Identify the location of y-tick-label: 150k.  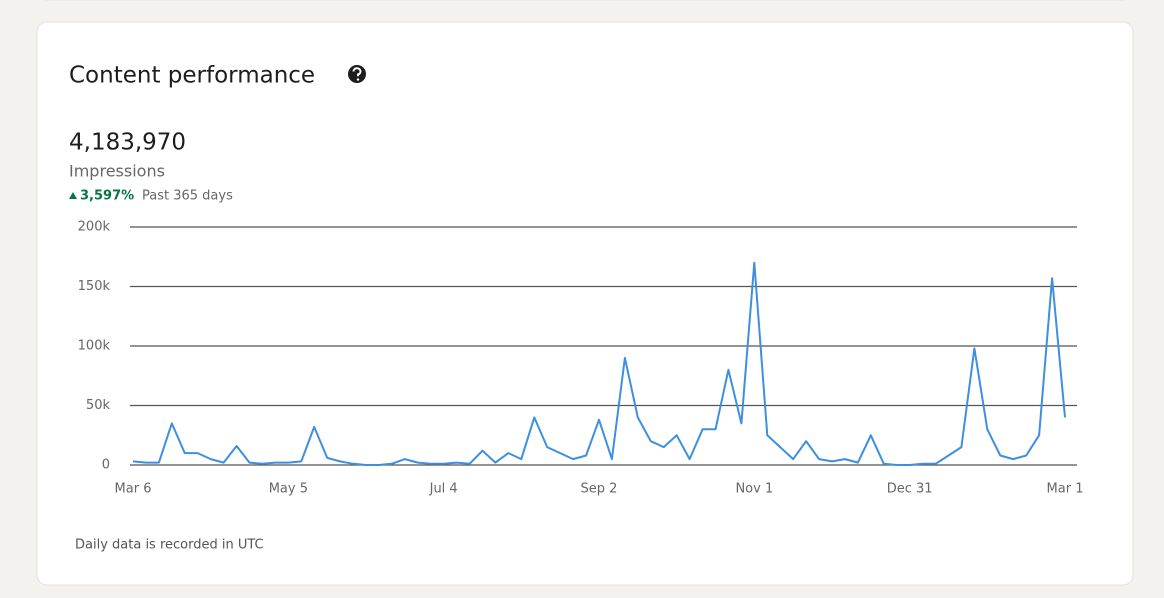
(94, 286).